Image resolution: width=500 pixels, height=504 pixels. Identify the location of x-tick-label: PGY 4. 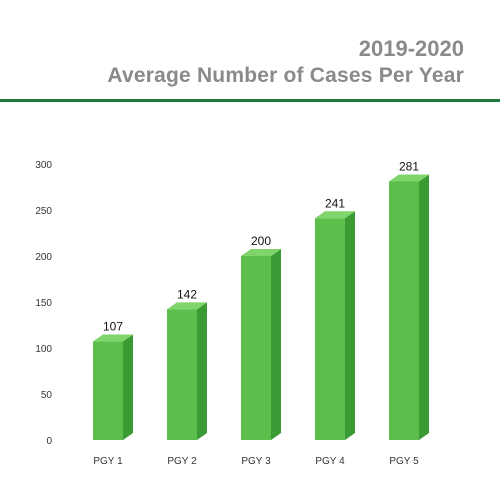
(330, 461).